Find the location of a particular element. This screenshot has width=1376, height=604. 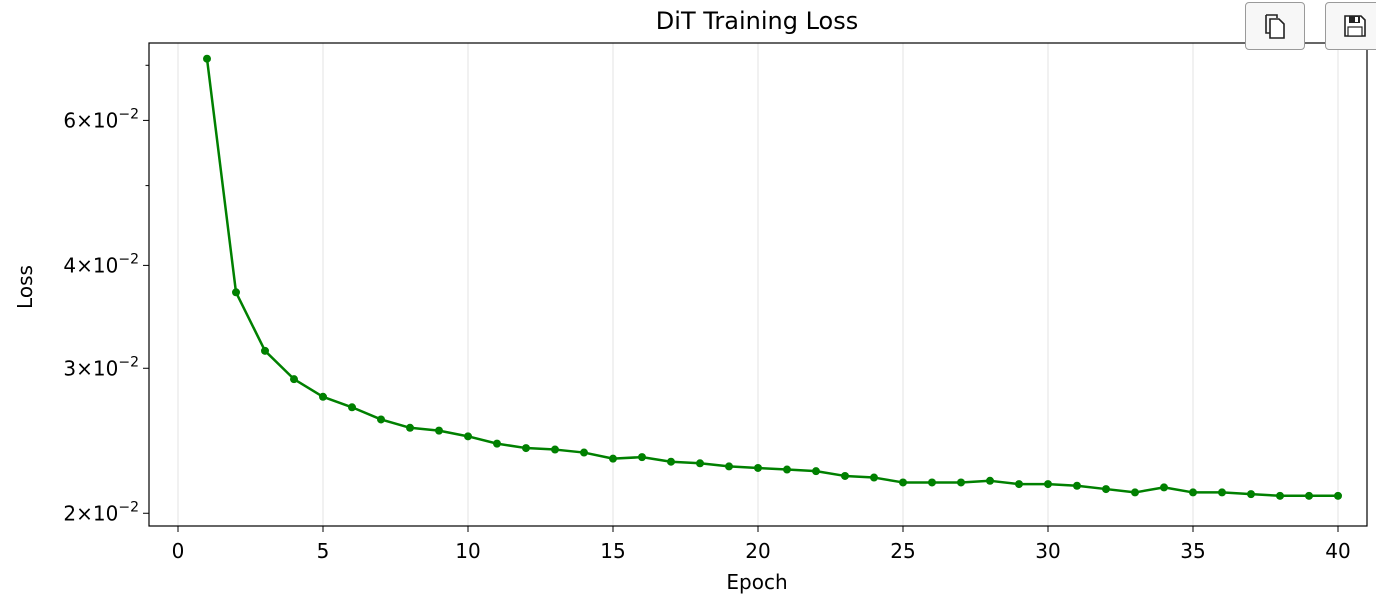

y-tick-label: 4×10⁻² is located at coordinates (101, 264).